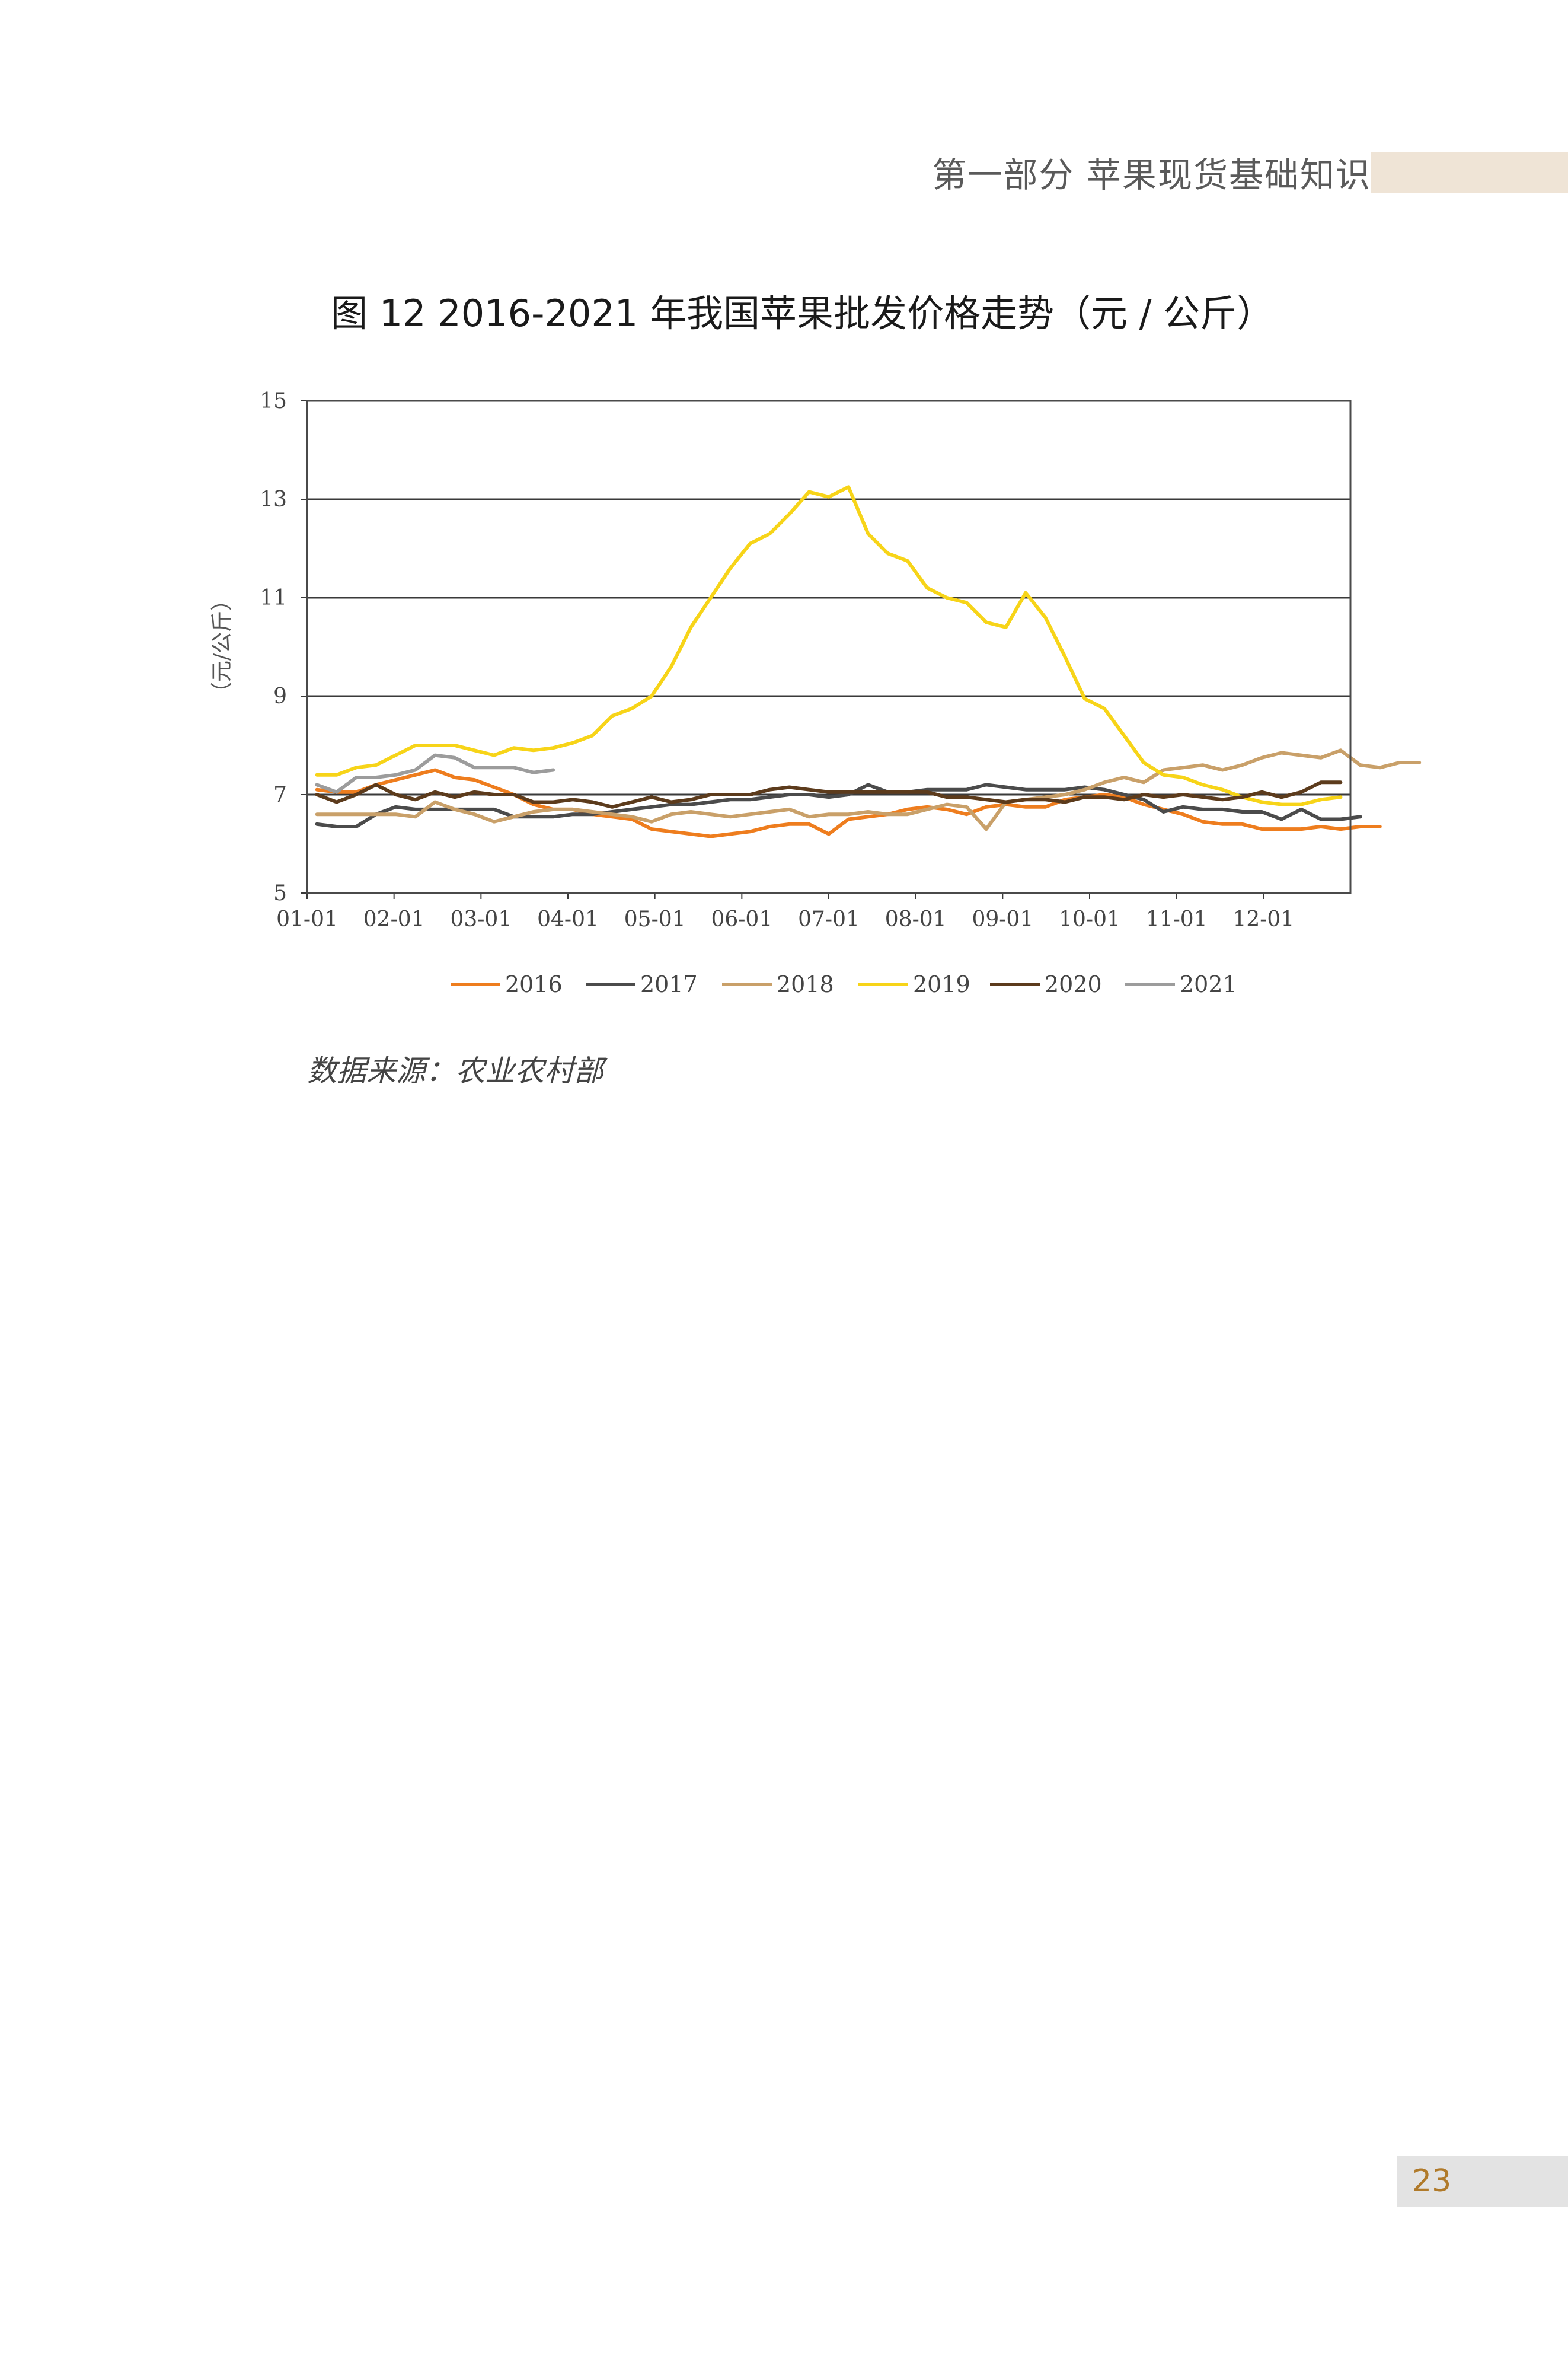 This screenshot has height=2353, width=1568. I want to click on legend-label-2018: 2018, so click(805, 984).